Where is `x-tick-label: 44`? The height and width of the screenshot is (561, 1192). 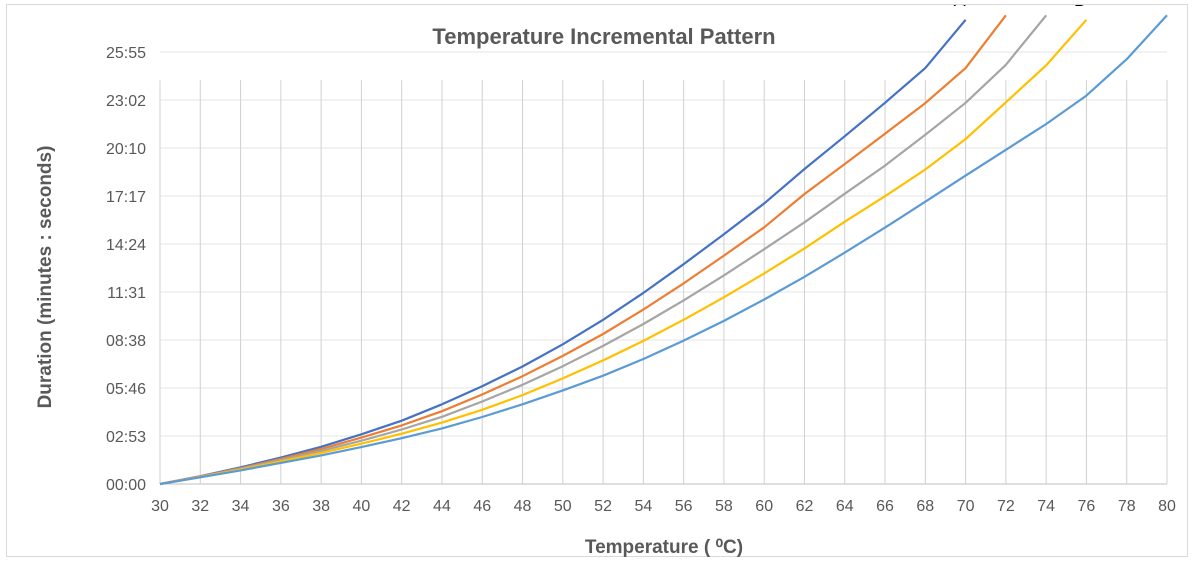
x-tick-label: 44 is located at coordinates (442, 506).